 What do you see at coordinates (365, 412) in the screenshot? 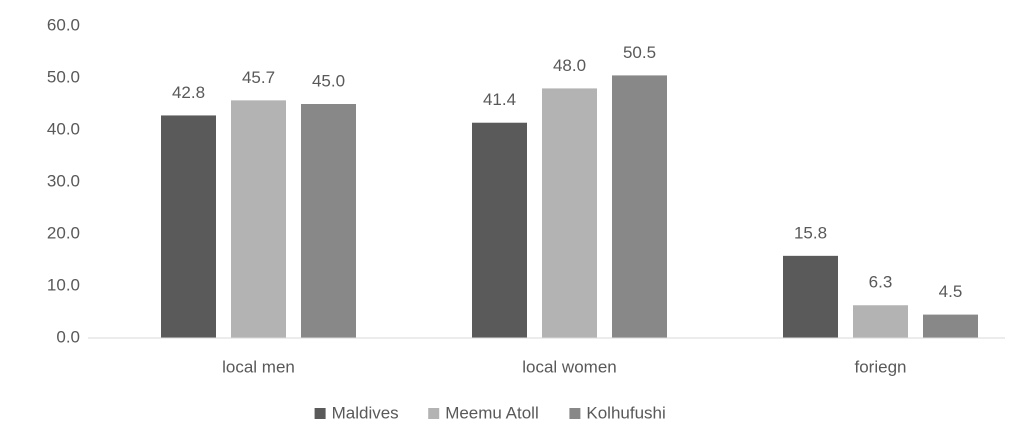
I see `legend-label: Maldives` at bounding box center [365, 412].